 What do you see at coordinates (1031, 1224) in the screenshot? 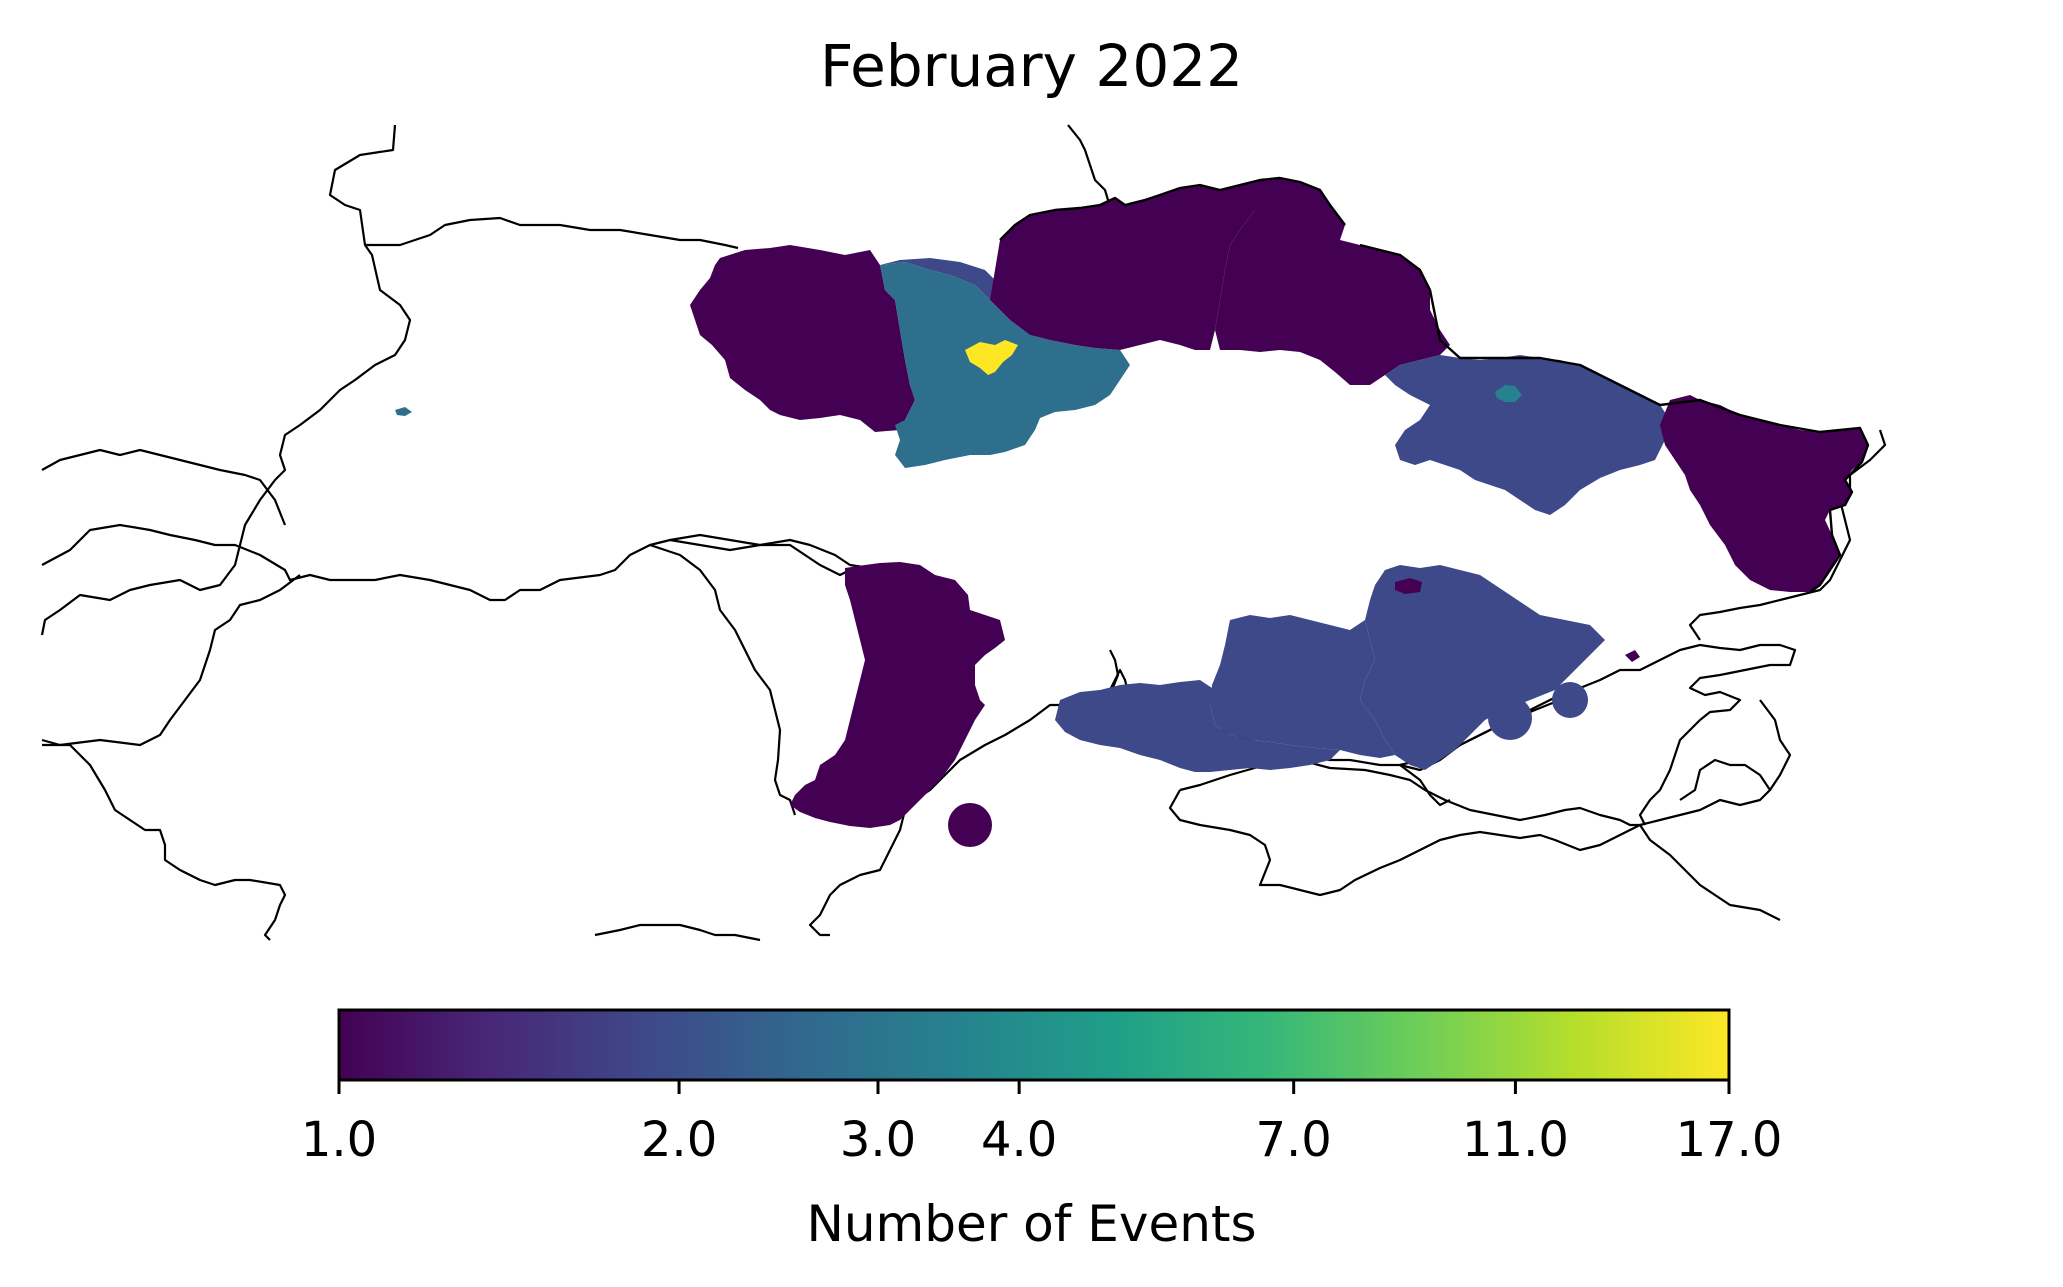
I see `colorbar-label: Number of Events` at bounding box center [1031, 1224].